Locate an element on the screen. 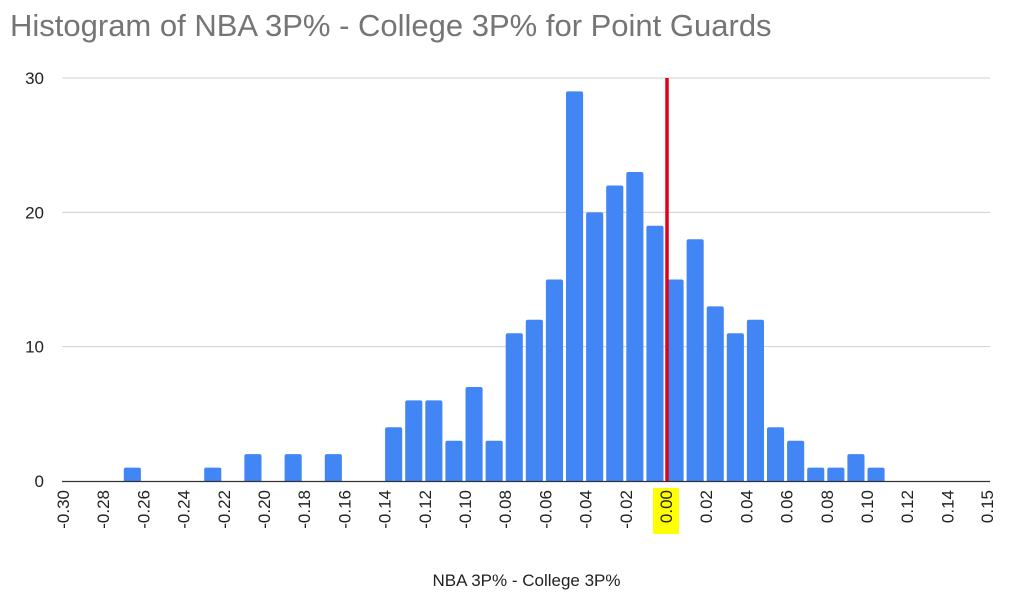 The width and height of the screenshot is (1023, 606). y-tick-label: 30 is located at coordinates (34, 78).